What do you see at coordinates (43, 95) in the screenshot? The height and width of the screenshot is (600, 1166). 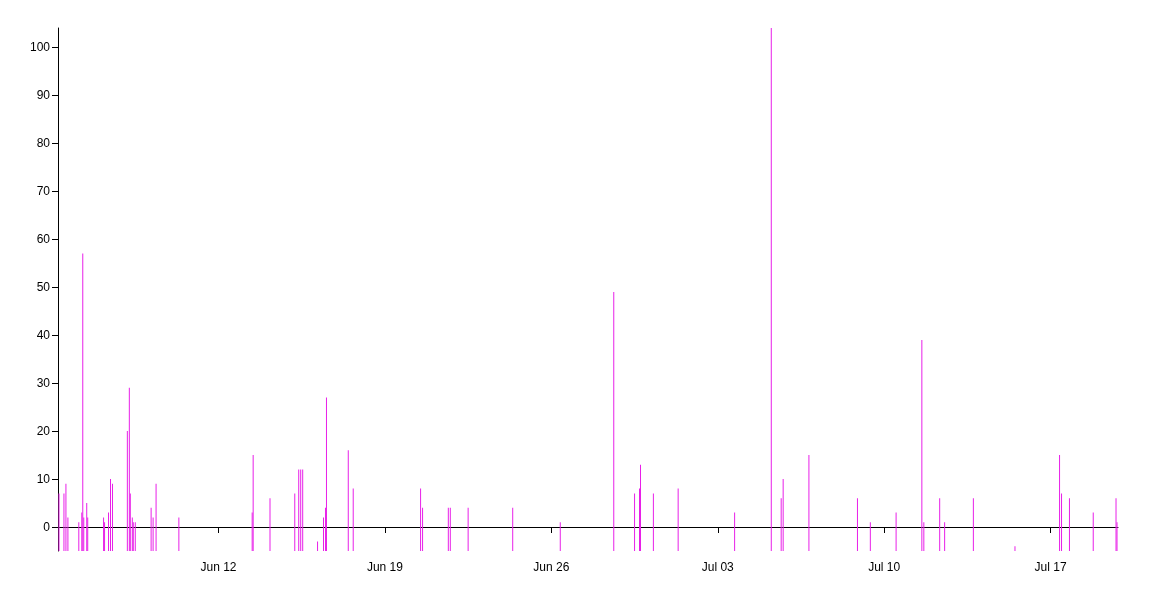 I see `y-tick-label: 90` at bounding box center [43, 95].